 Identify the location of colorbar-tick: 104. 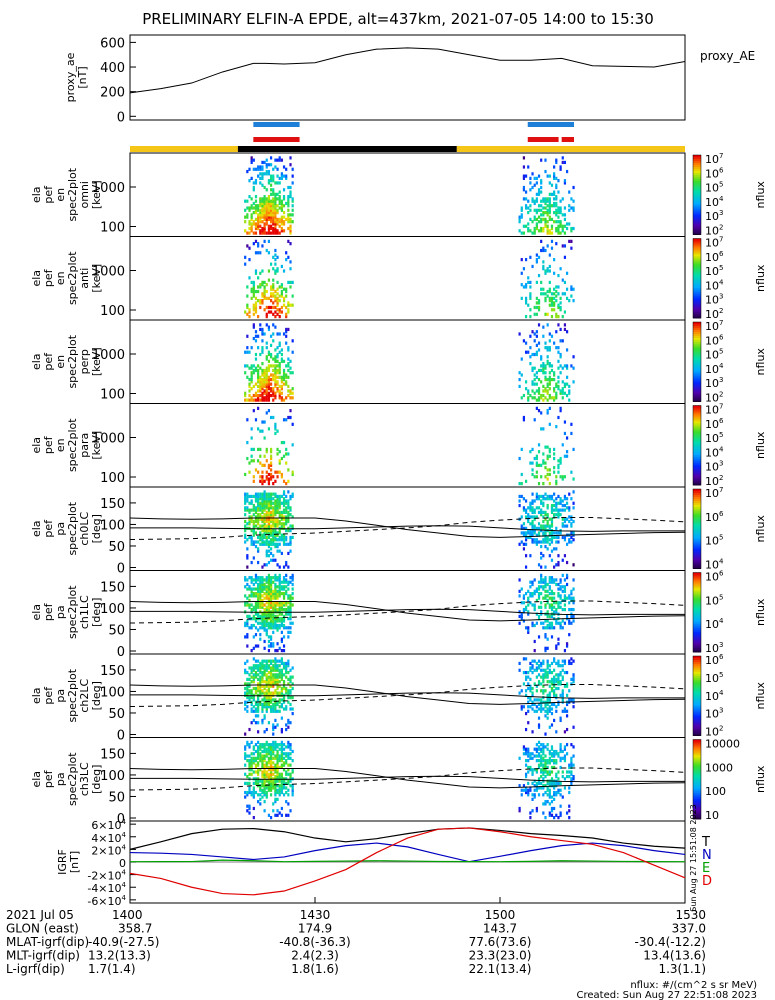
(714, 202).